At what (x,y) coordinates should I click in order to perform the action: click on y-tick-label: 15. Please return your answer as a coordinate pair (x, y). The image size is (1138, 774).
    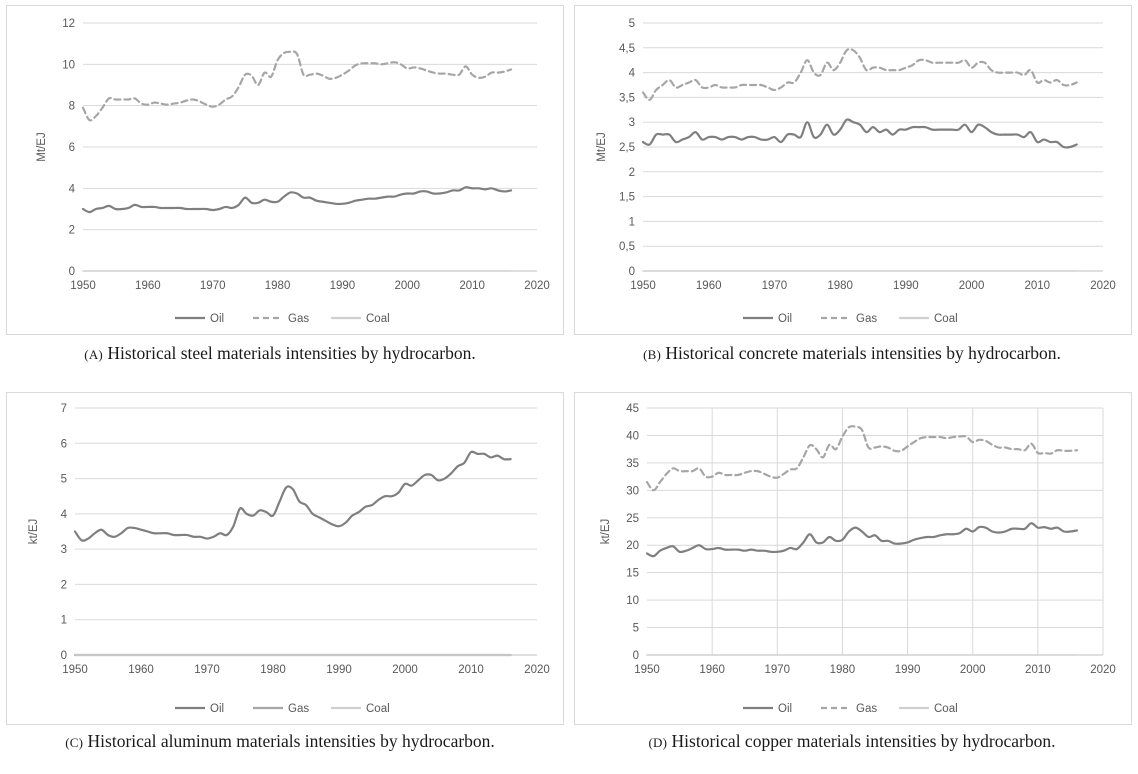
    Looking at the image, I should click on (632, 574).